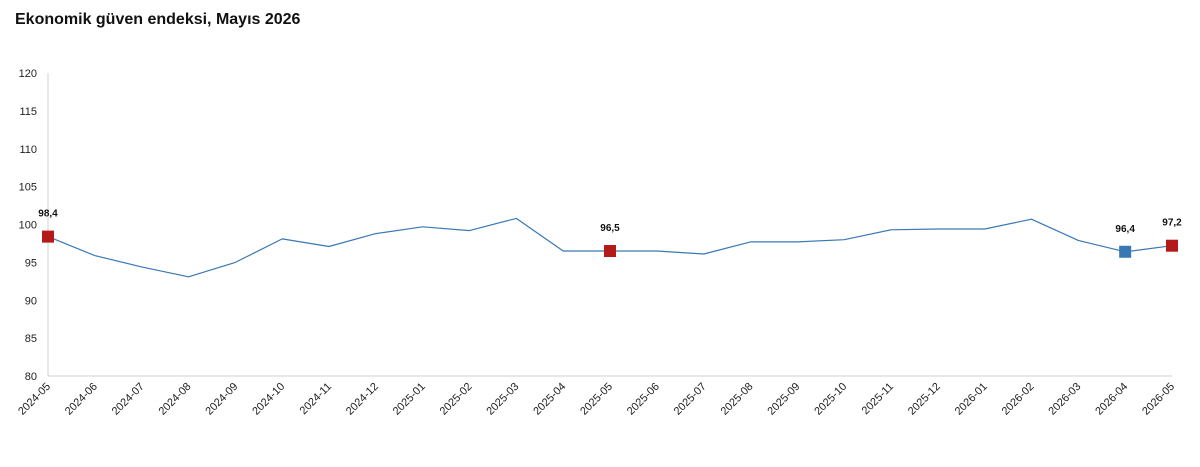 Image resolution: width=1200 pixels, height=467 pixels. I want to click on y-tick-label: 115, so click(28, 112).